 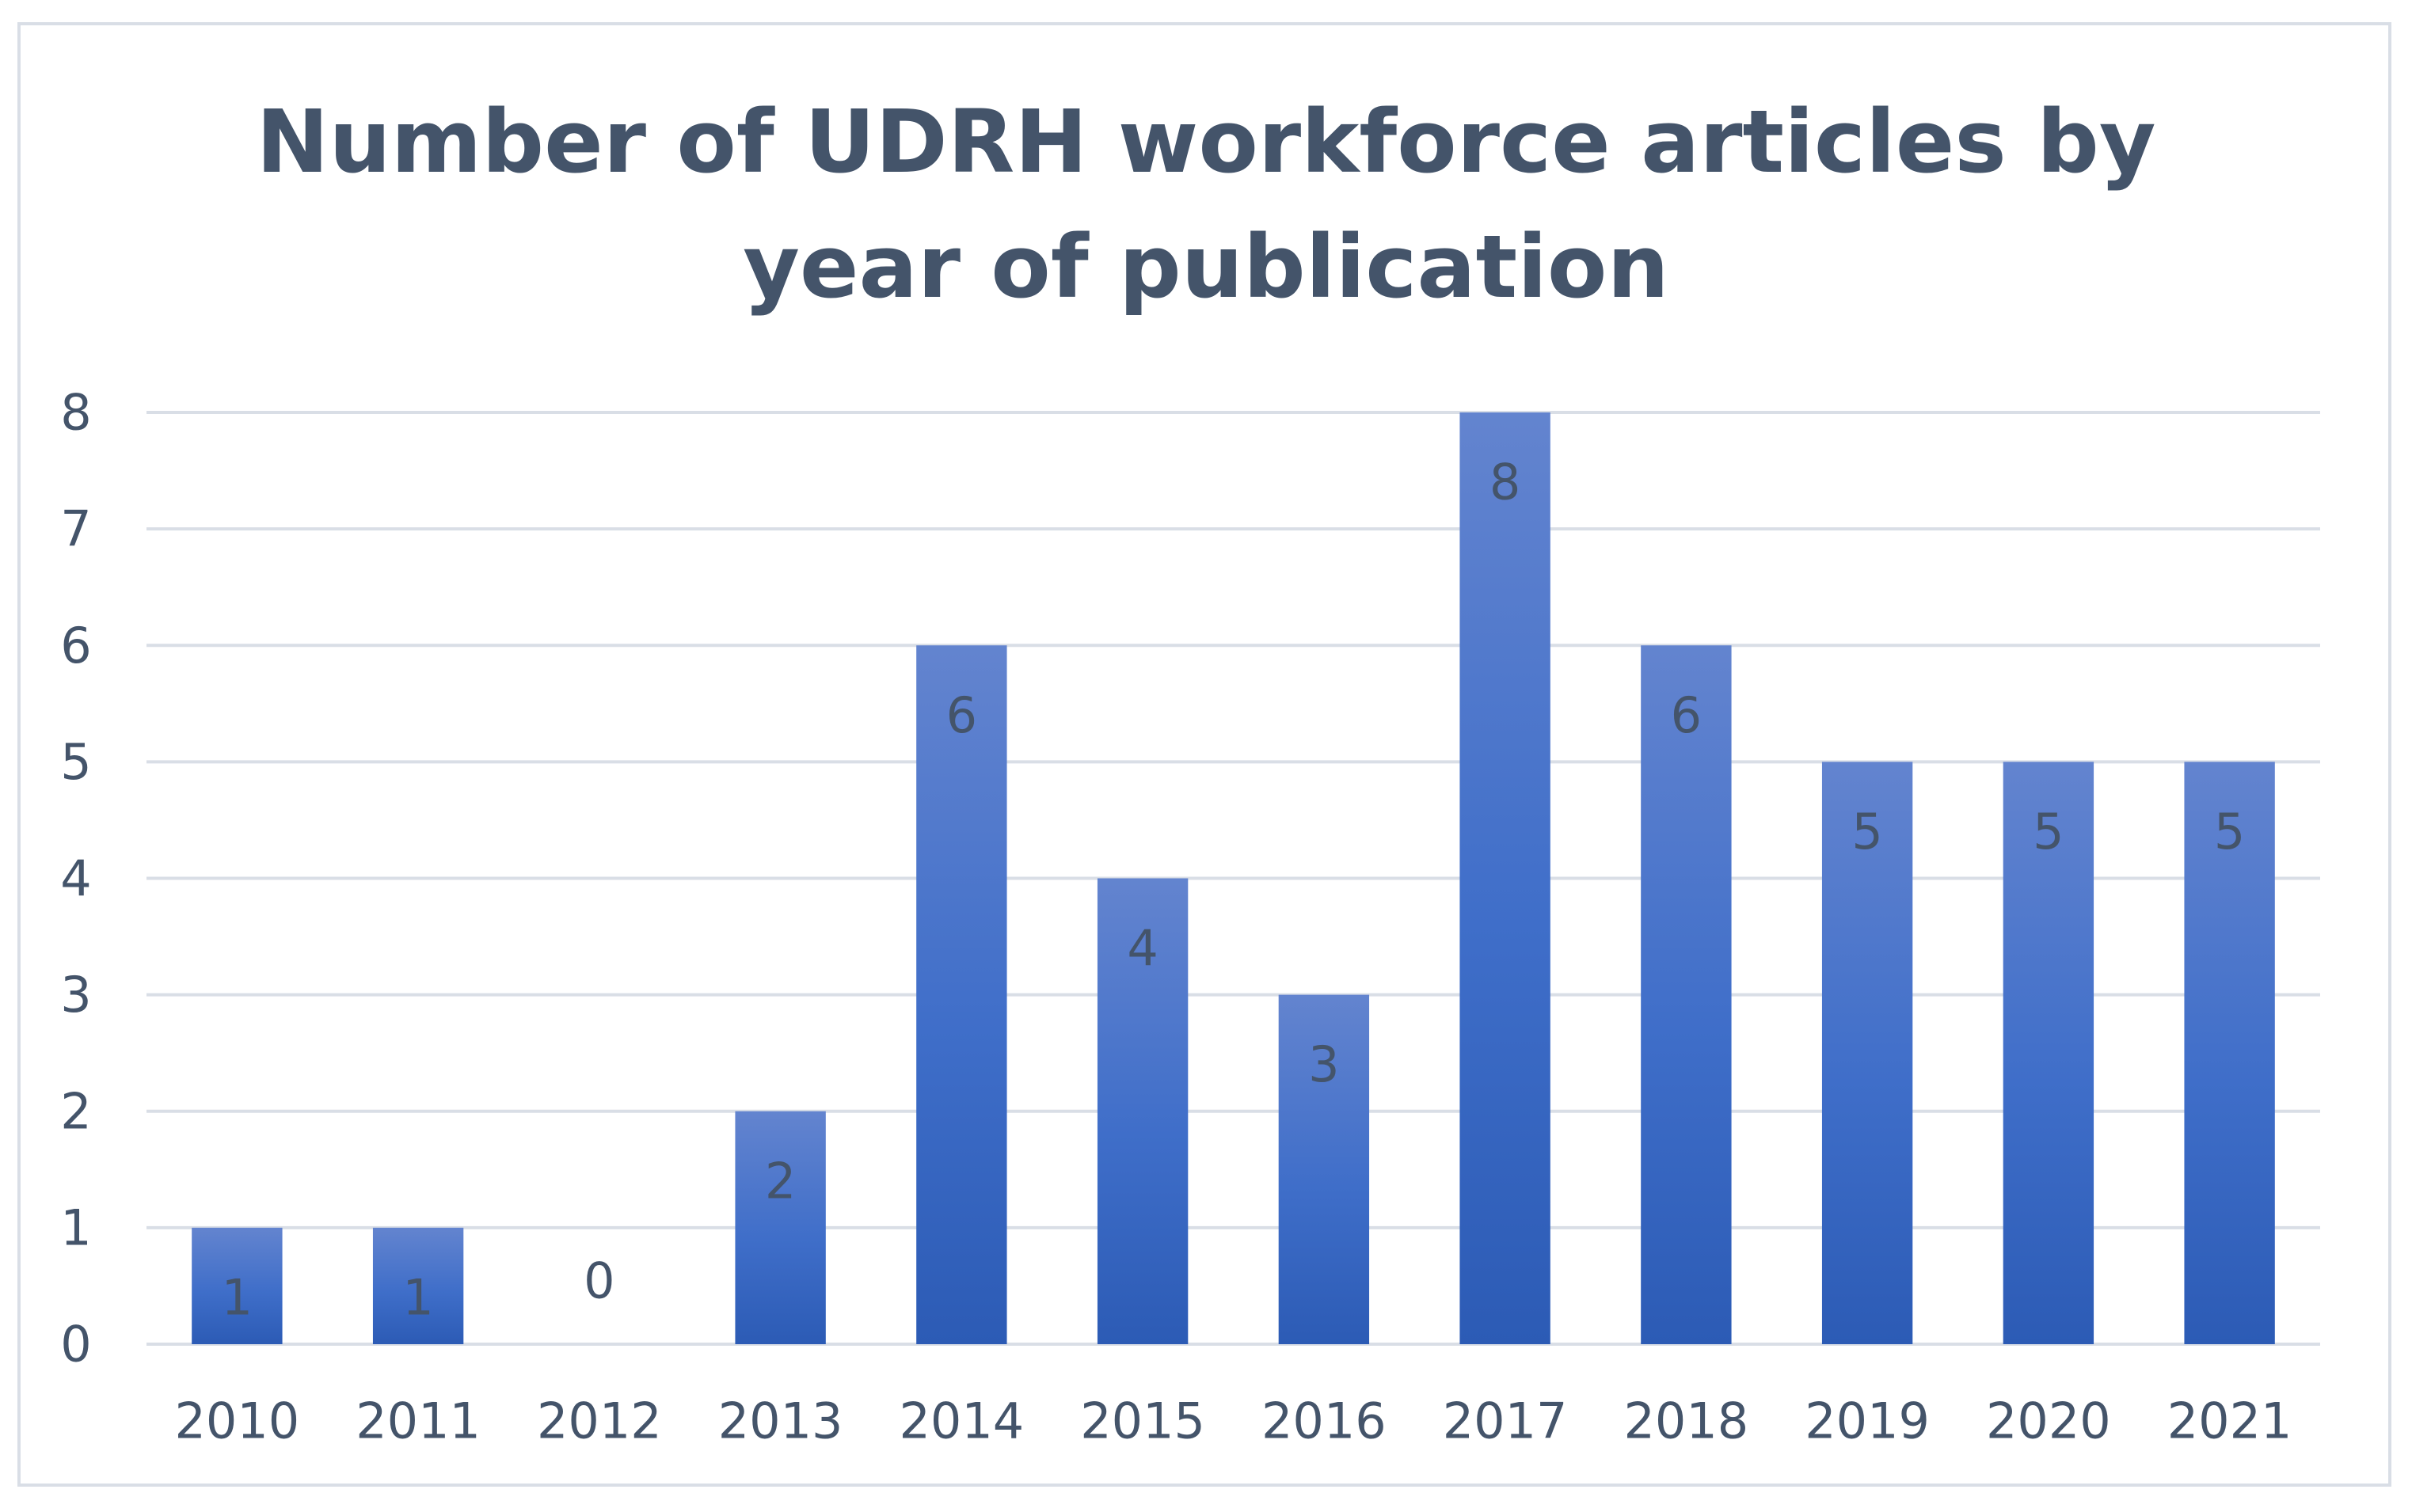 What do you see at coordinates (2048, 1421) in the screenshot?
I see `x-tick-label: 2020` at bounding box center [2048, 1421].